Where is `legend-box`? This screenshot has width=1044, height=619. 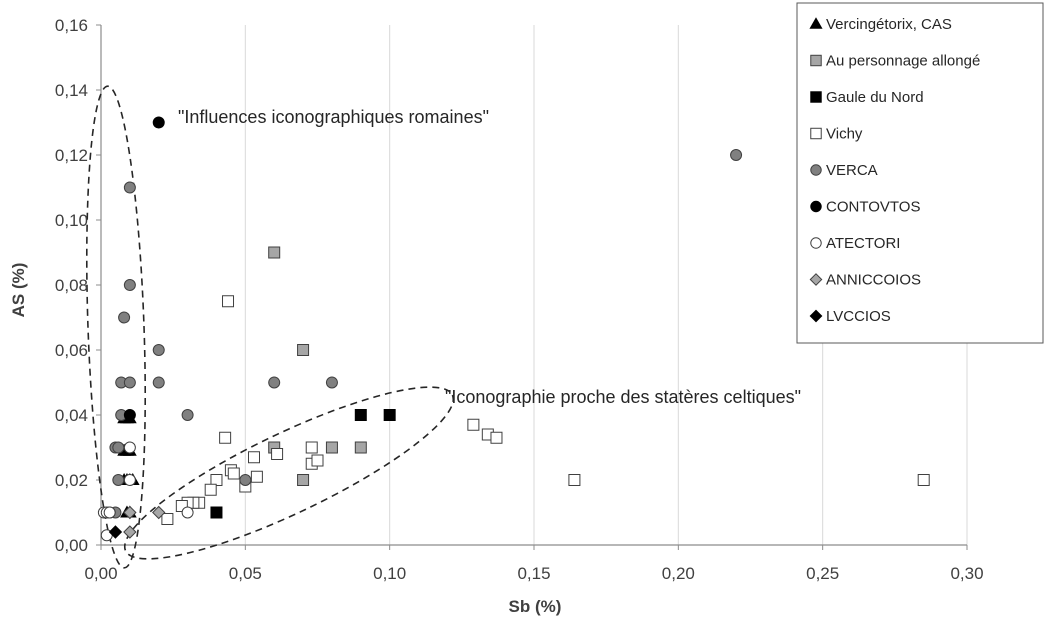 legend-box is located at coordinates (920, 173).